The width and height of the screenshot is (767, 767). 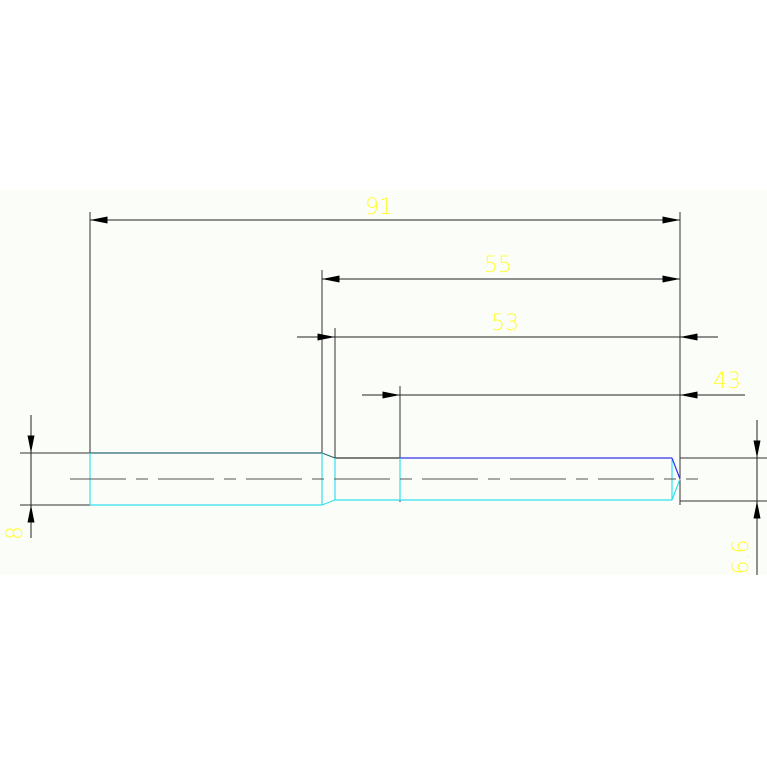 What do you see at coordinates (553, 384) in the screenshot?
I see `dimension-43: 43` at bounding box center [553, 384].